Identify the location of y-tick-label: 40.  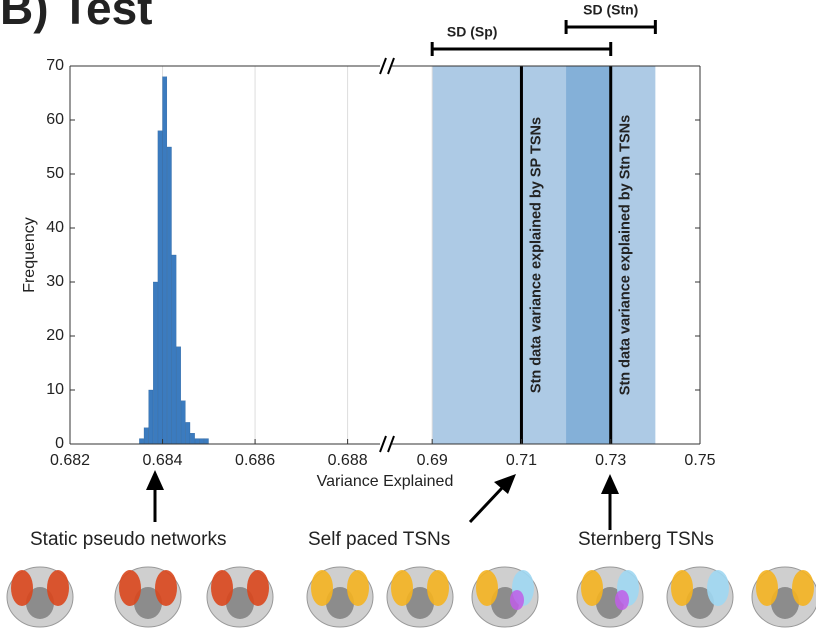
(55, 227).